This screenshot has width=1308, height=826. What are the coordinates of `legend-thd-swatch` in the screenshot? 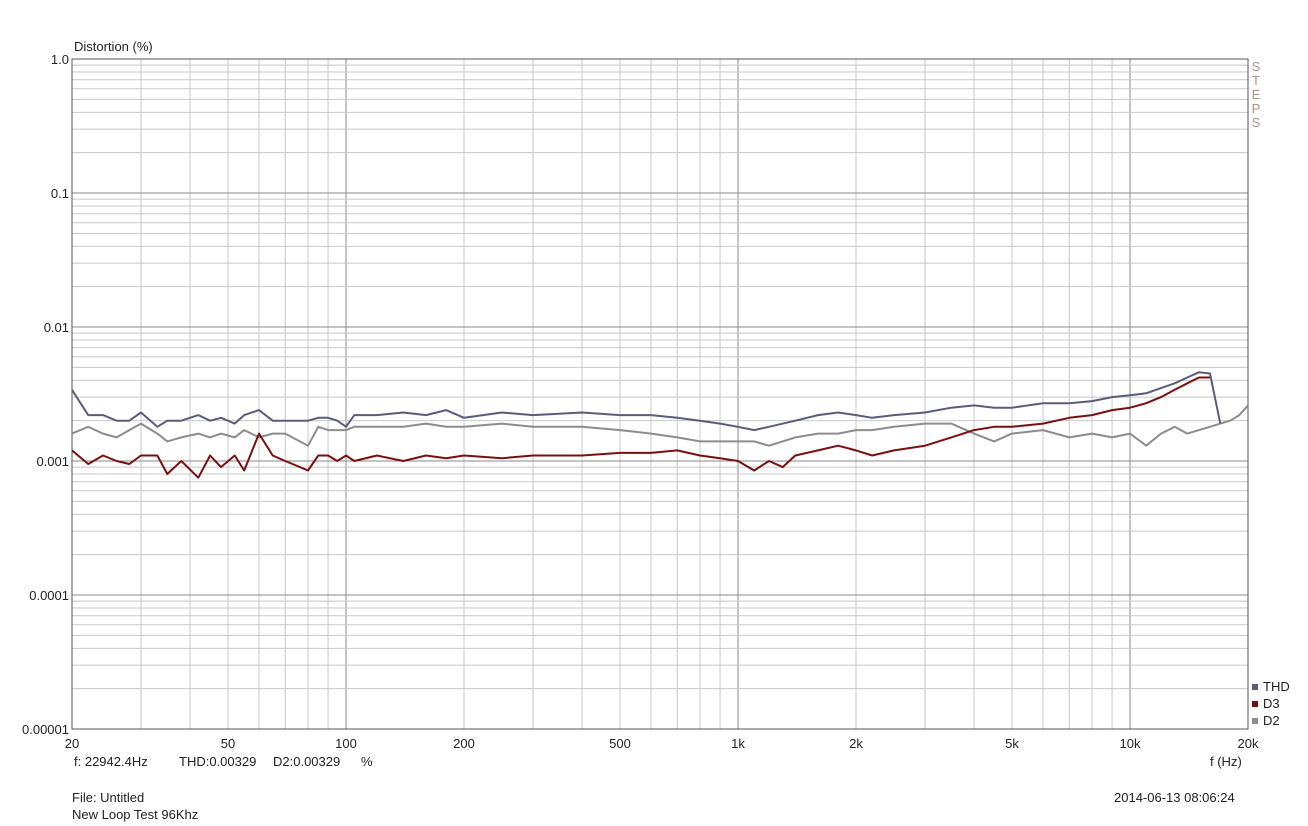 It's located at (1255, 686).